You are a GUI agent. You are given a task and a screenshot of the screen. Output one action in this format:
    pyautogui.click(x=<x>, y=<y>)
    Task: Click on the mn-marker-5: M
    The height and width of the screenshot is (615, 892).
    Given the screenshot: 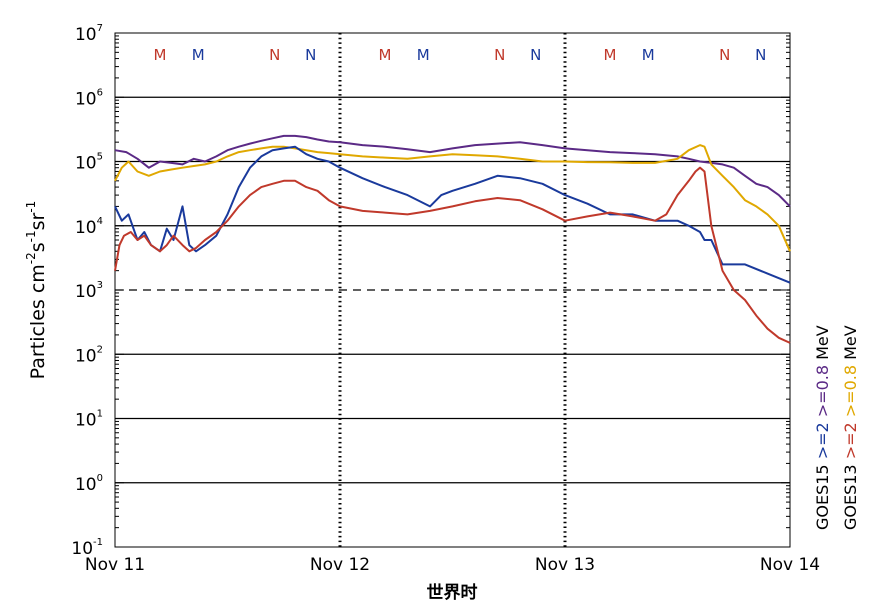 What is the action you would take?
    pyautogui.click(x=423, y=55)
    